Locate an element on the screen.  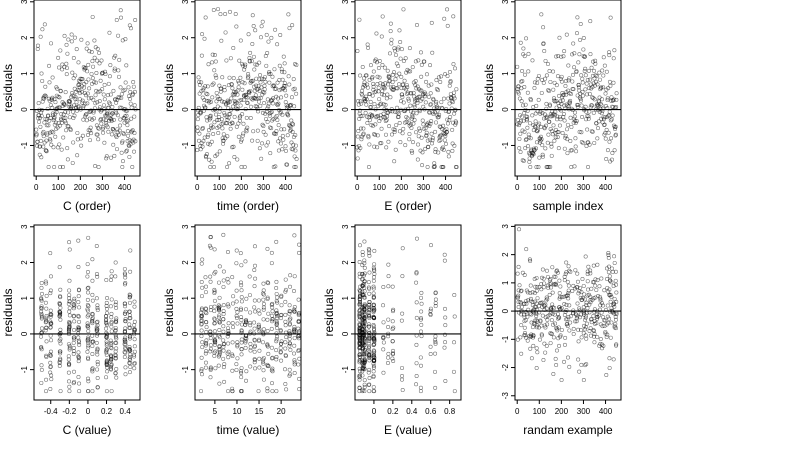
y-tick-label: 2 is located at coordinates (505, 254).